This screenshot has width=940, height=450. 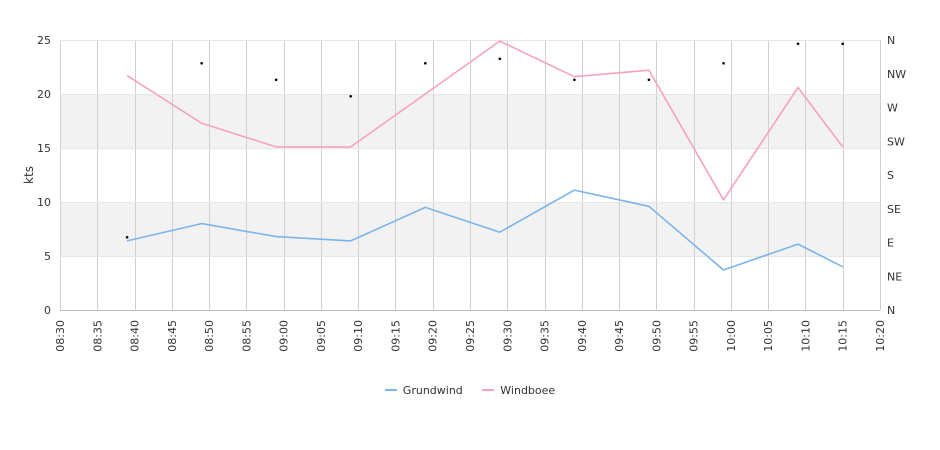 What do you see at coordinates (390, 390) in the screenshot?
I see `legend-swatch-grundwind` at bounding box center [390, 390].